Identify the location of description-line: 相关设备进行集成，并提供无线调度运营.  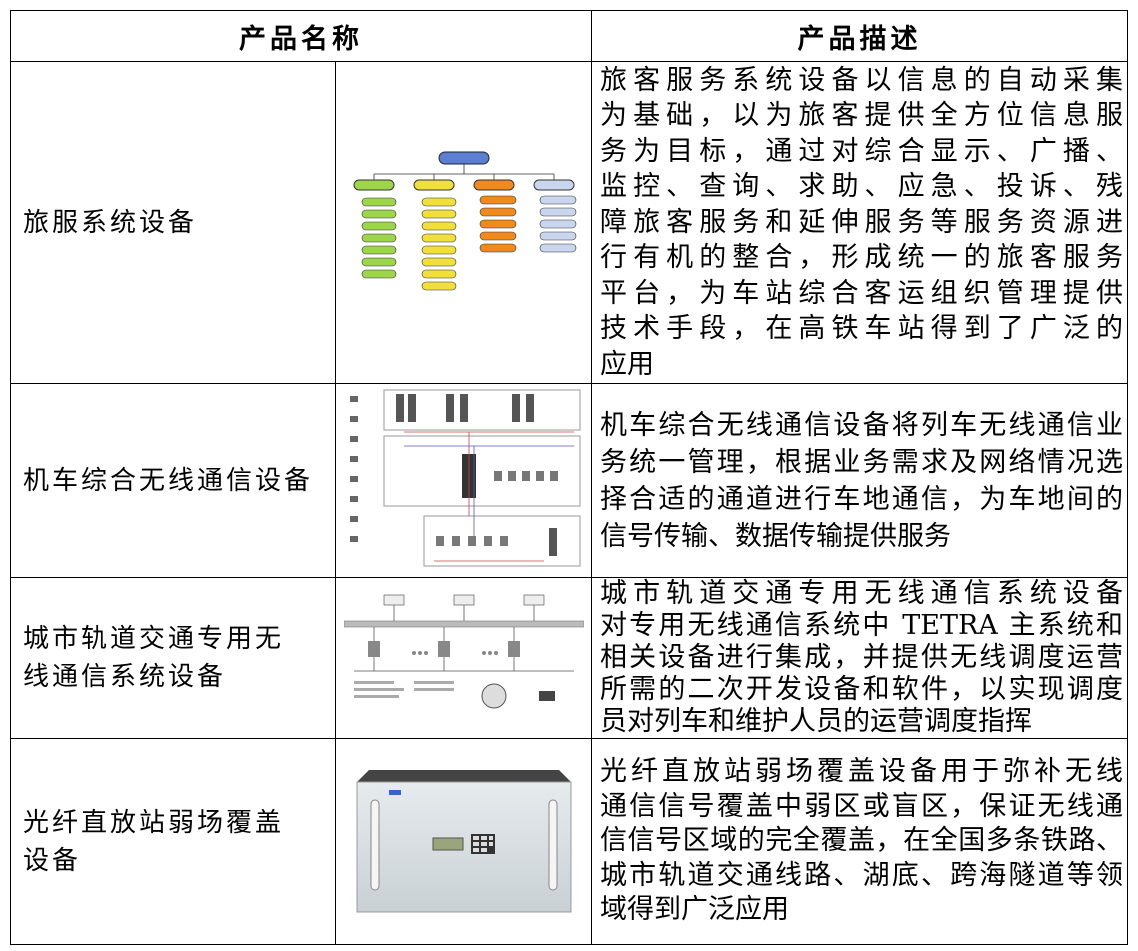
(861, 657).